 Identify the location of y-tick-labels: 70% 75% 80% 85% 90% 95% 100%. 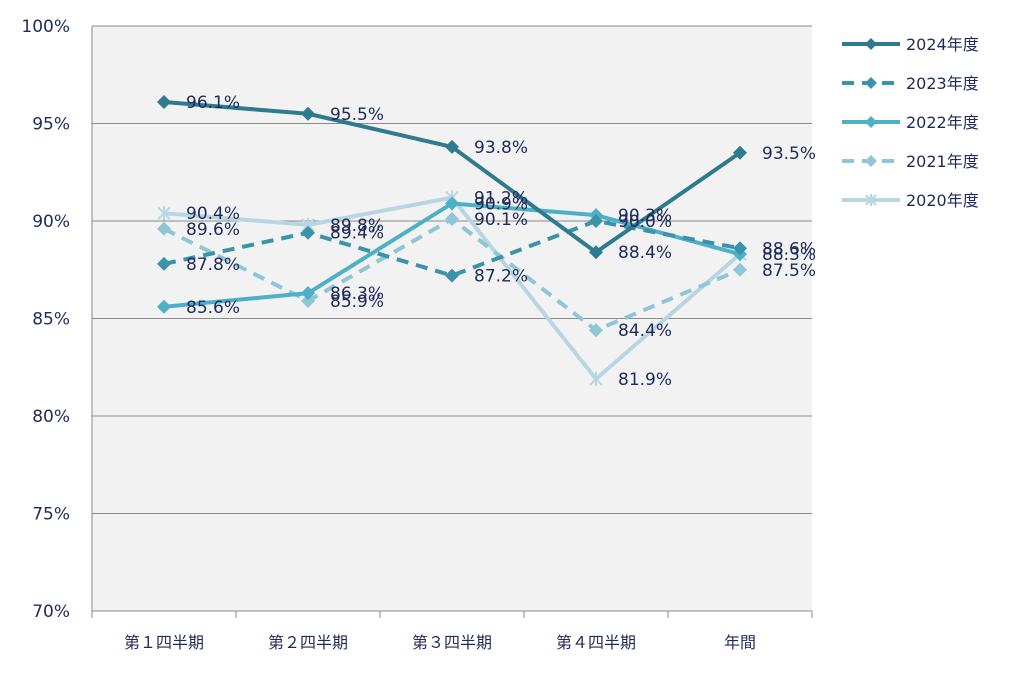
(45, 319).